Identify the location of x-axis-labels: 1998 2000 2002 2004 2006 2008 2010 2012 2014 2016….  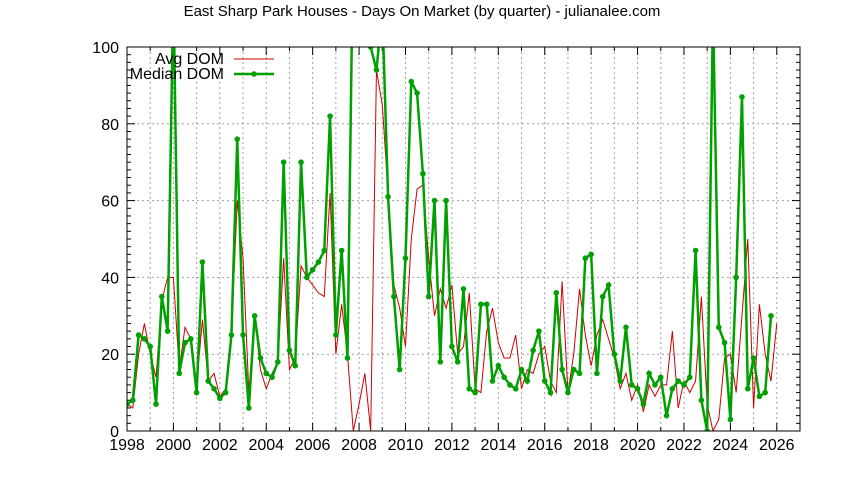
(451, 445).